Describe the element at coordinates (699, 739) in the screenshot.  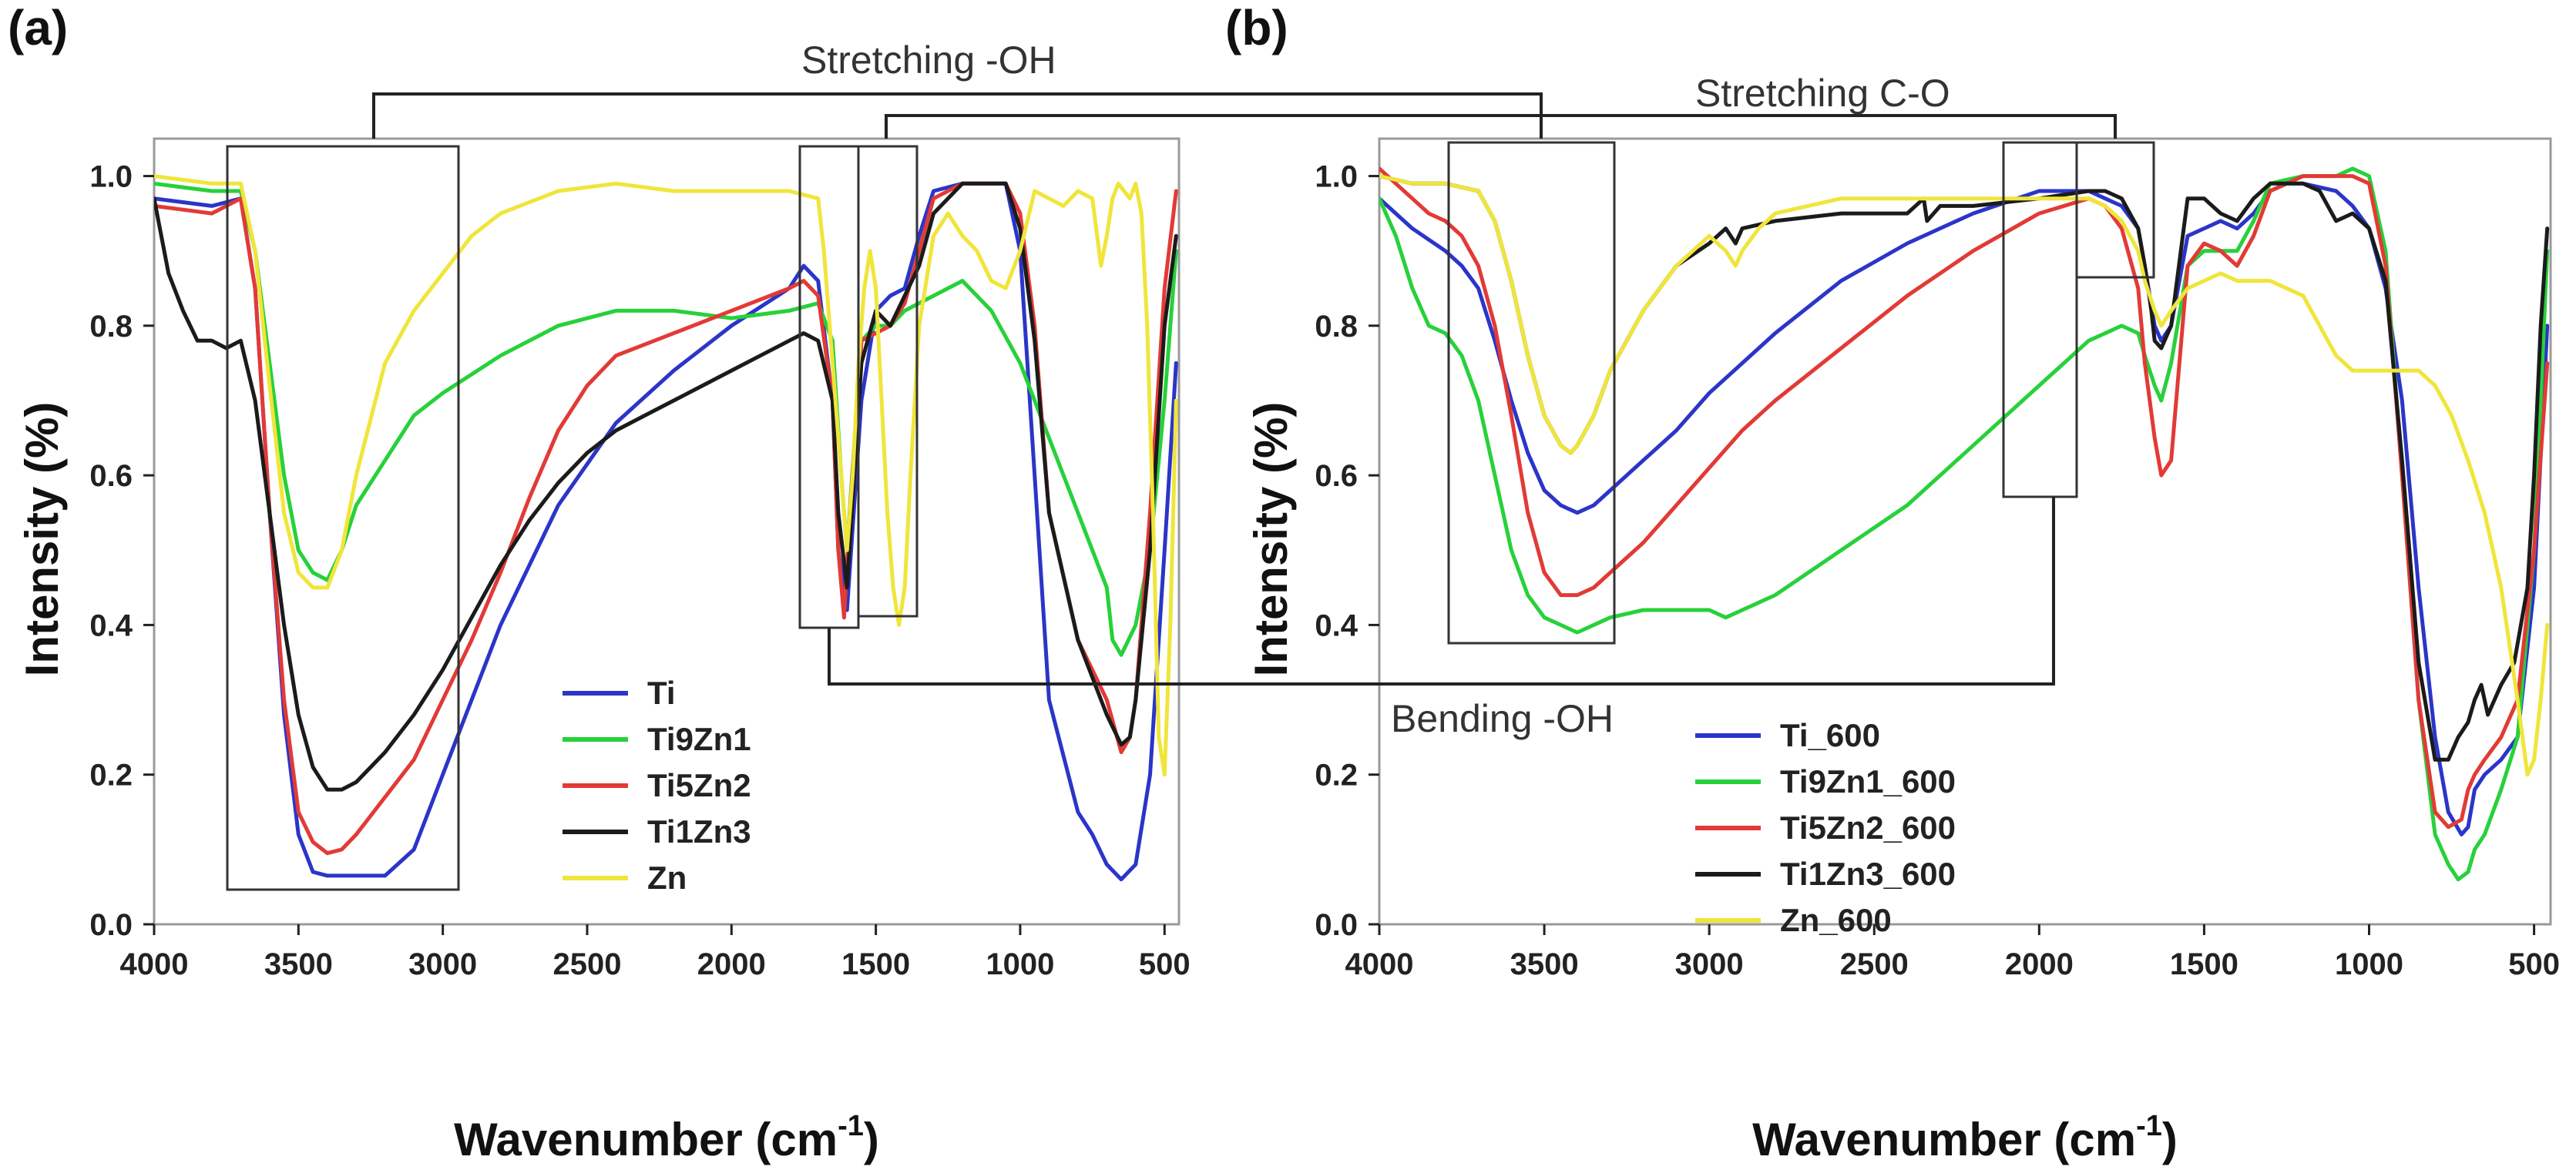
I see `panel-a-legend-label: Ti9Zn1` at that location.